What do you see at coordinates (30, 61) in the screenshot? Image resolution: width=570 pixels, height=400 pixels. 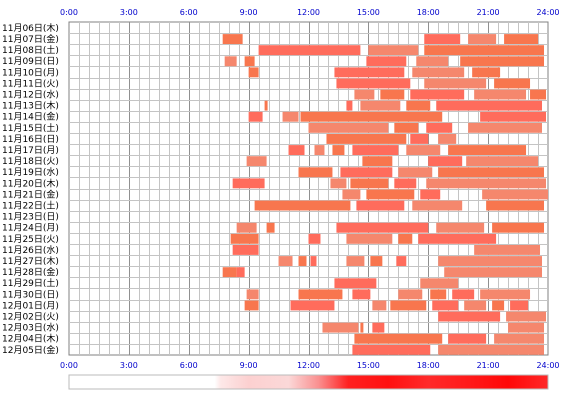 I see `row-label: 11月09日(日)` at bounding box center [30, 61].